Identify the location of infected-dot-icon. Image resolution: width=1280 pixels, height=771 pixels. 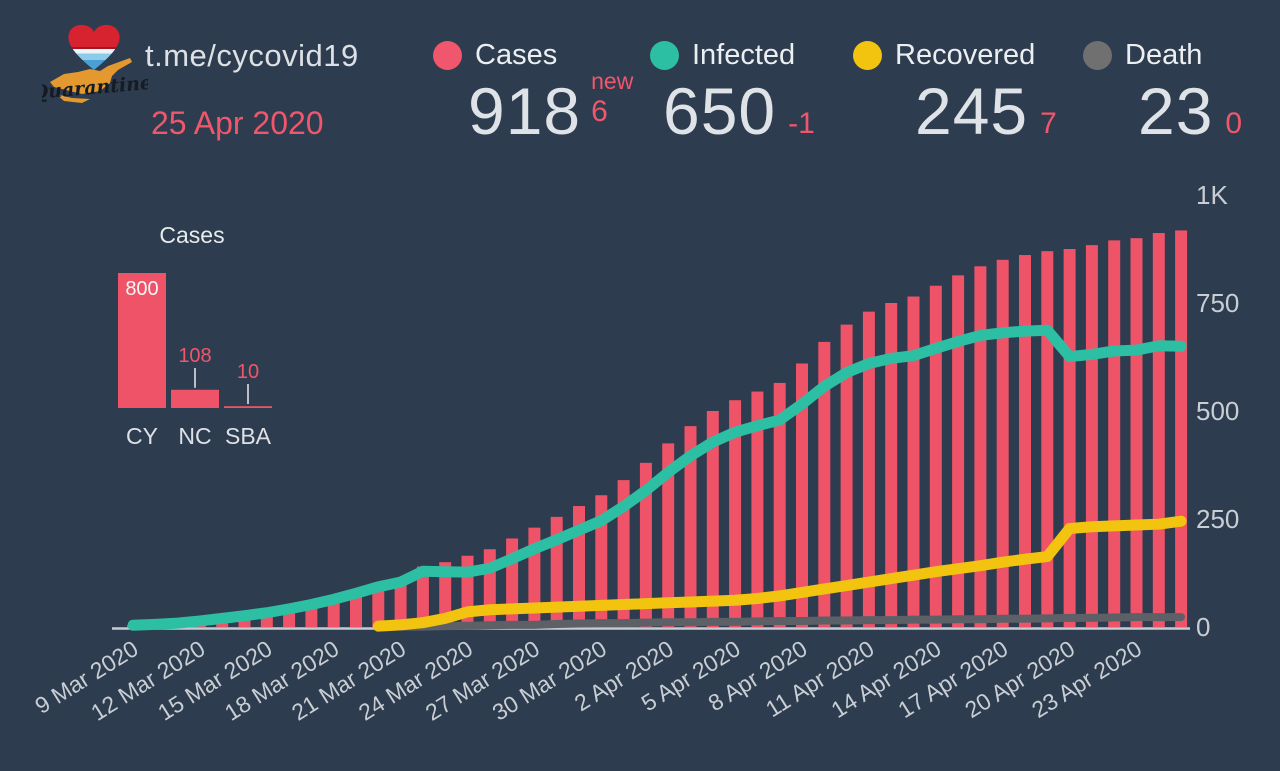
(664, 55).